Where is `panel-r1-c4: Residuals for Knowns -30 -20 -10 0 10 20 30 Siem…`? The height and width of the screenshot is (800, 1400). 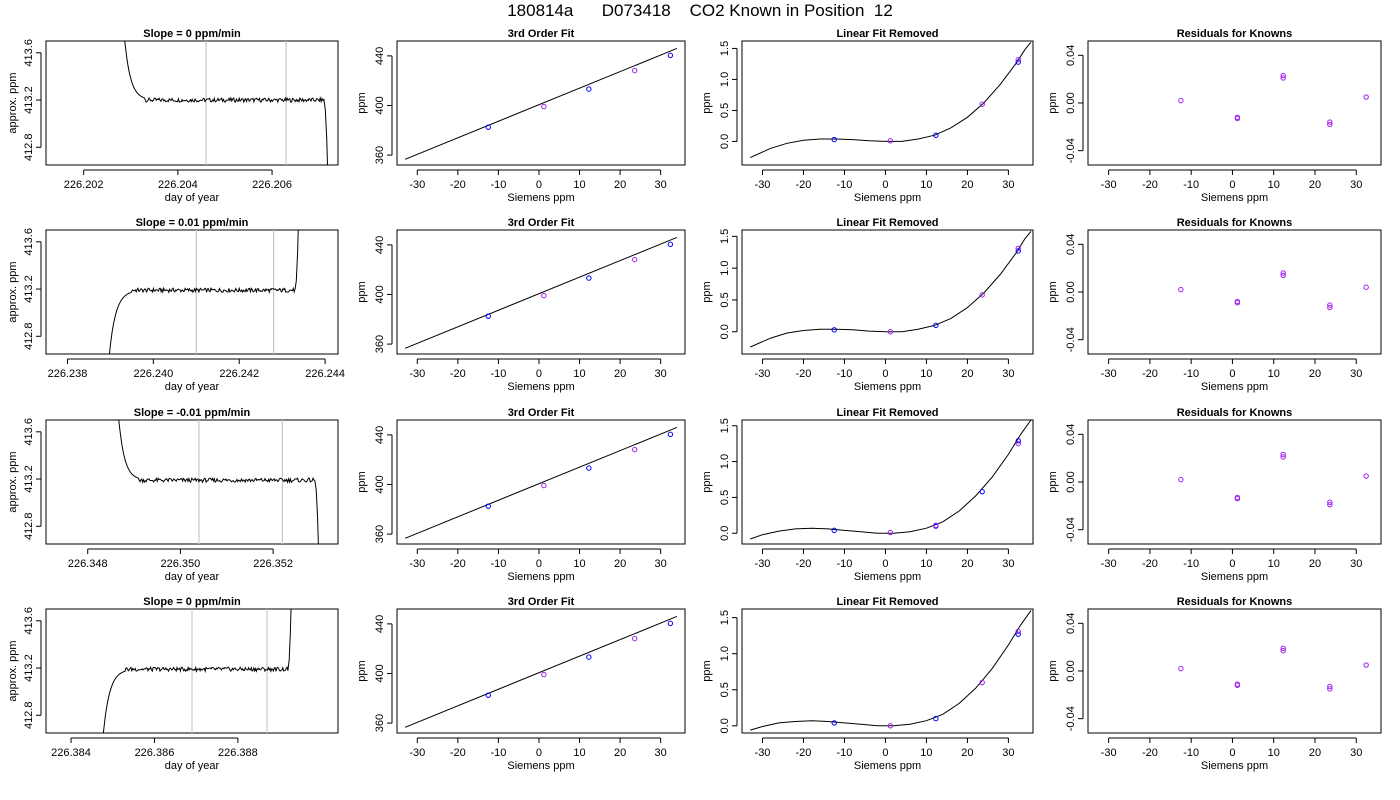
panel-r1-c4: Residuals for Knowns -30 -20 -10 0 10 20 30 Siem… is located at coordinates (1214, 116).